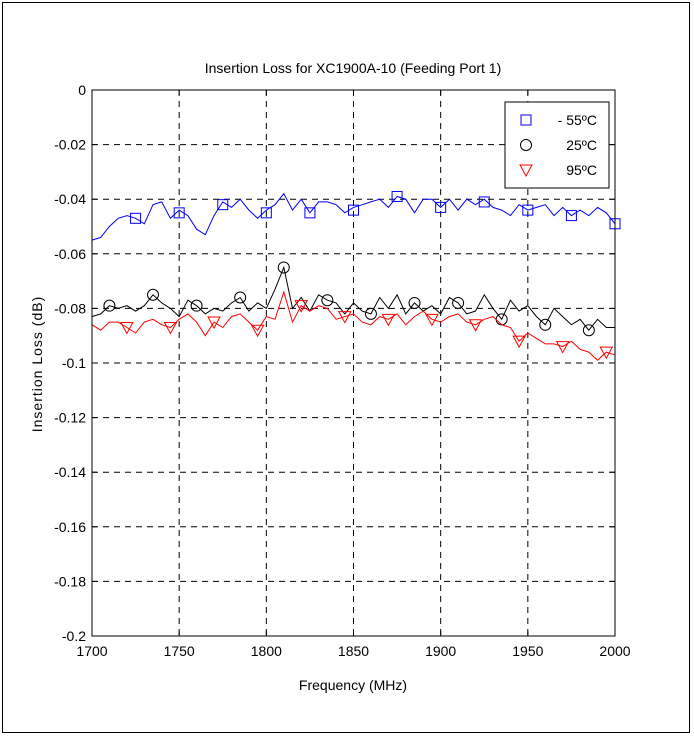  What do you see at coordinates (70, 308) in the screenshot?
I see `y-tick-label: -0.08` at bounding box center [70, 308].